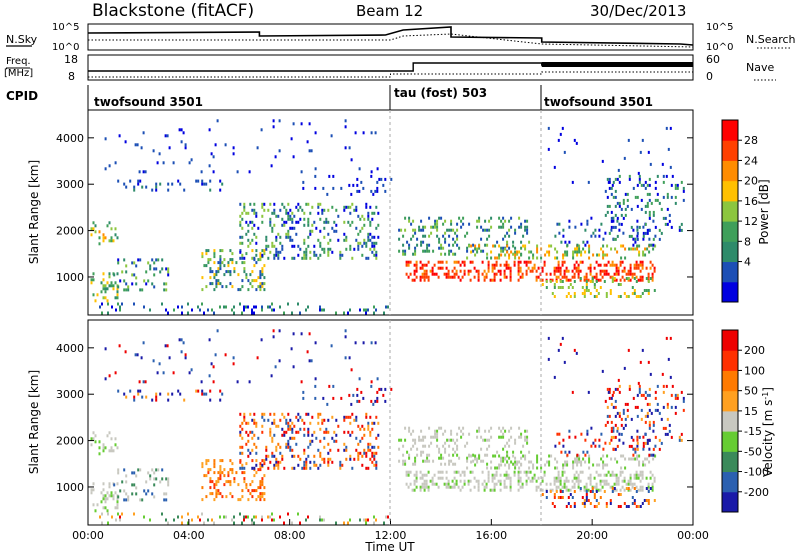  Describe the element at coordinates (751, 181) in the screenshot. I see `colorbar-tick: 20` at that location.